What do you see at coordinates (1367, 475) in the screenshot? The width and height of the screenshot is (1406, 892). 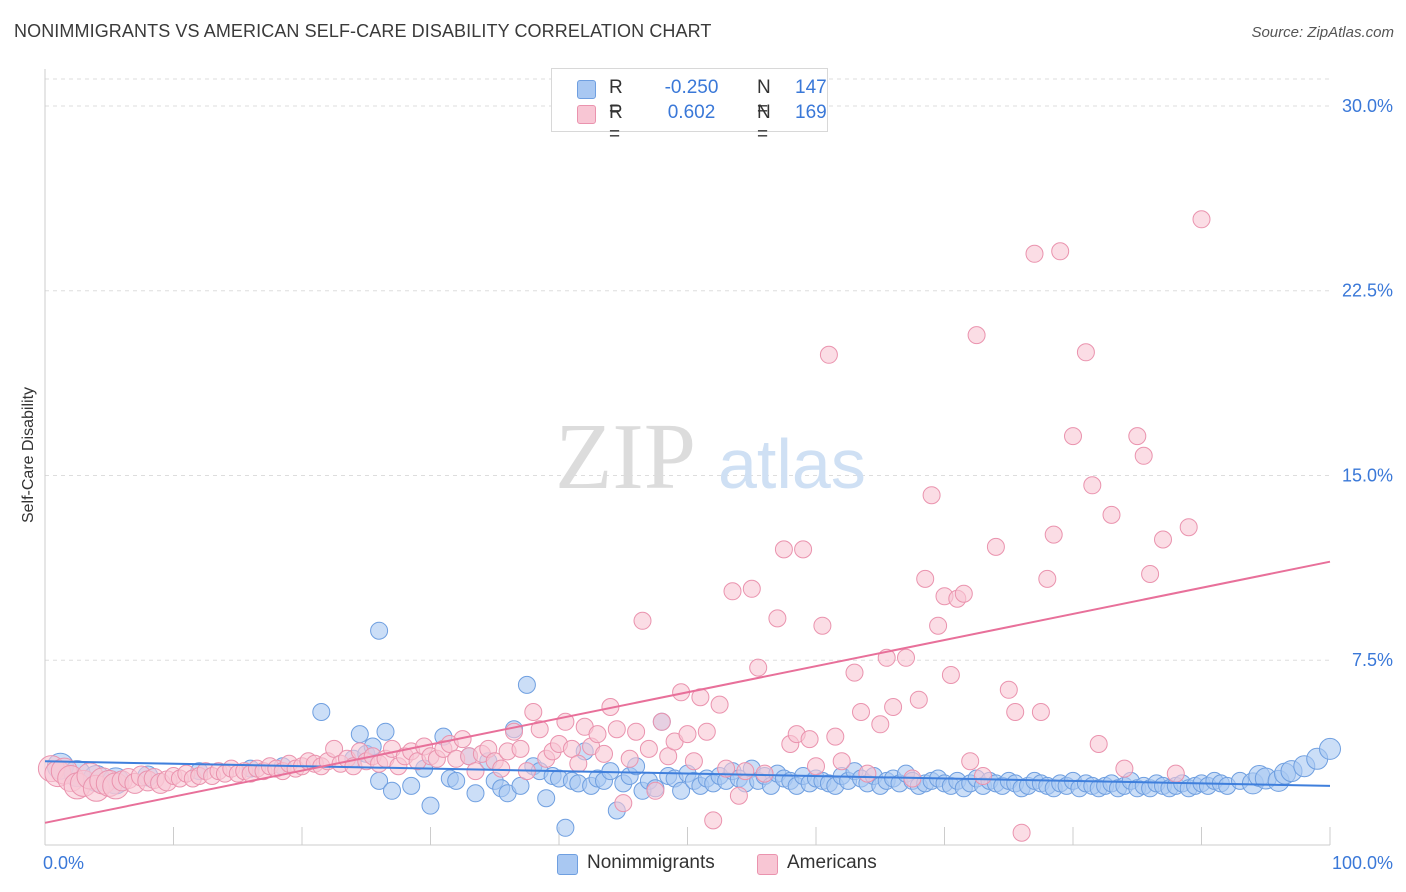 I see `y-tick-label: 15.0%` at bounding box center [1367, 475].